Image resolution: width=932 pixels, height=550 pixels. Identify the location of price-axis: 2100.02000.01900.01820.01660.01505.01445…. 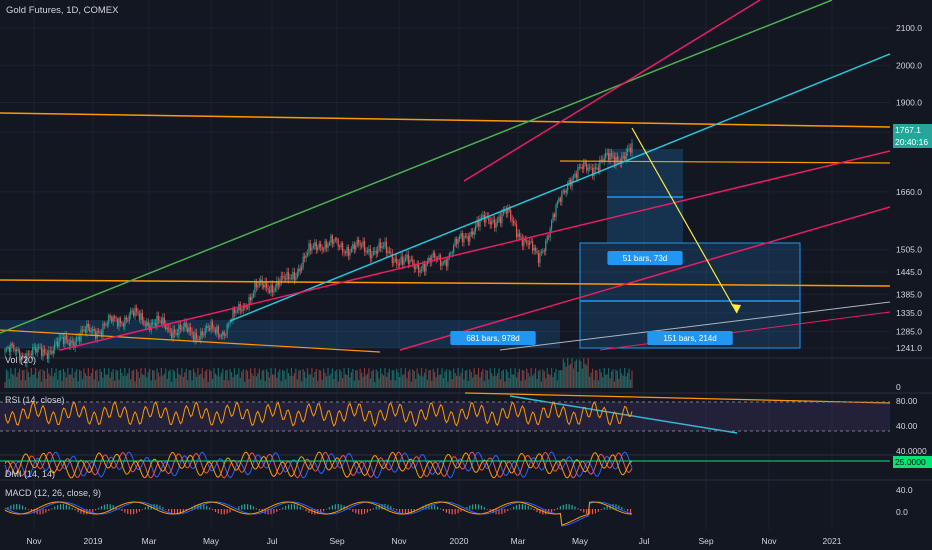
(912, 270).